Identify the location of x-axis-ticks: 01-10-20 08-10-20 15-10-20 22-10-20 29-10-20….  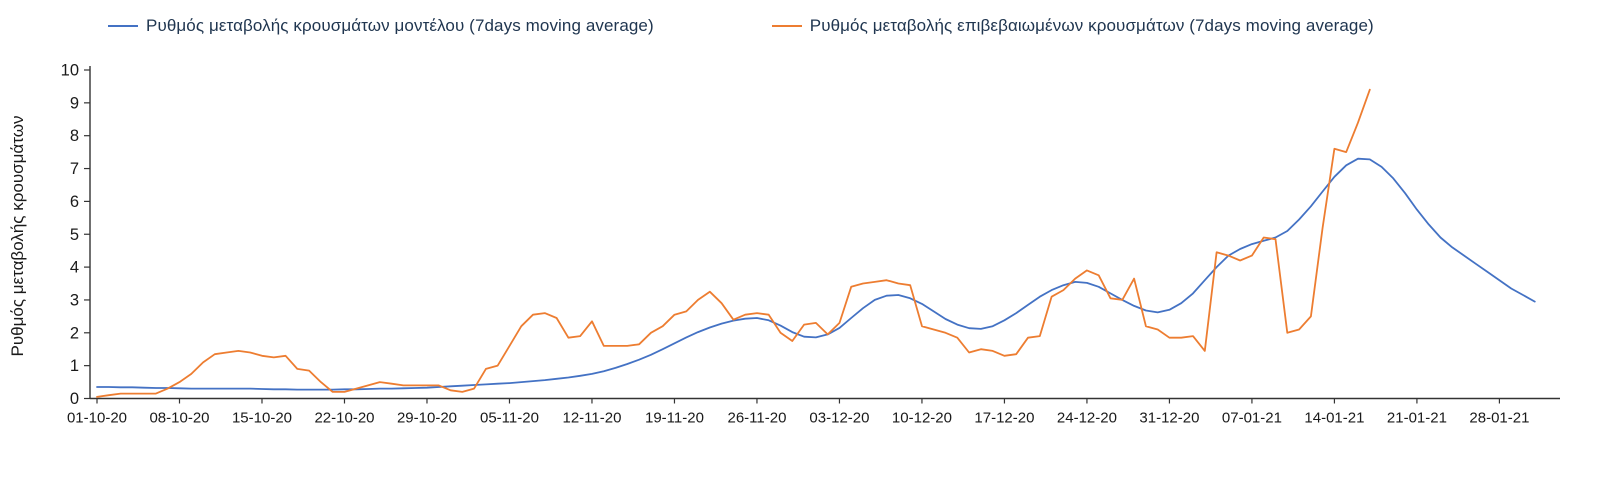
(798, 412).